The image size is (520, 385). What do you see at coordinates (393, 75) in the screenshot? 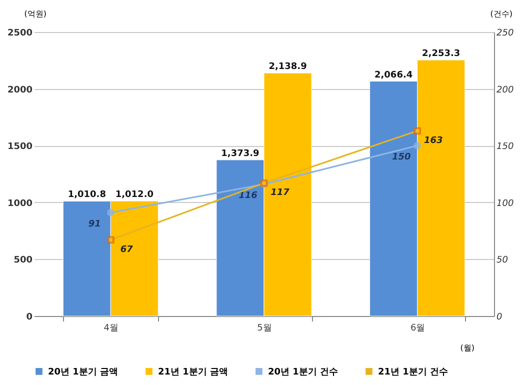
I see `data-label: 2,066.4` at bounding box center [393, 75].